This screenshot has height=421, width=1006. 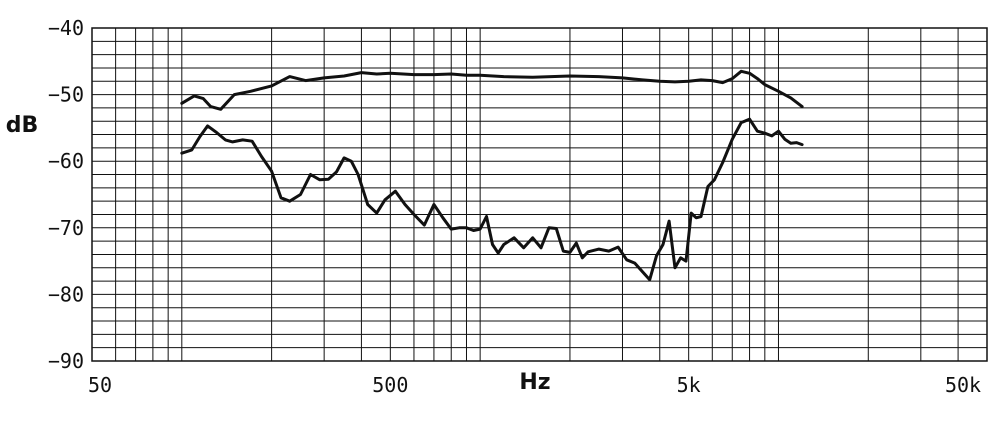 What do you see at coordinates (66, 95) in the screenshot?
I see `y-tick-label: −50` at bounding box center [66, 95].